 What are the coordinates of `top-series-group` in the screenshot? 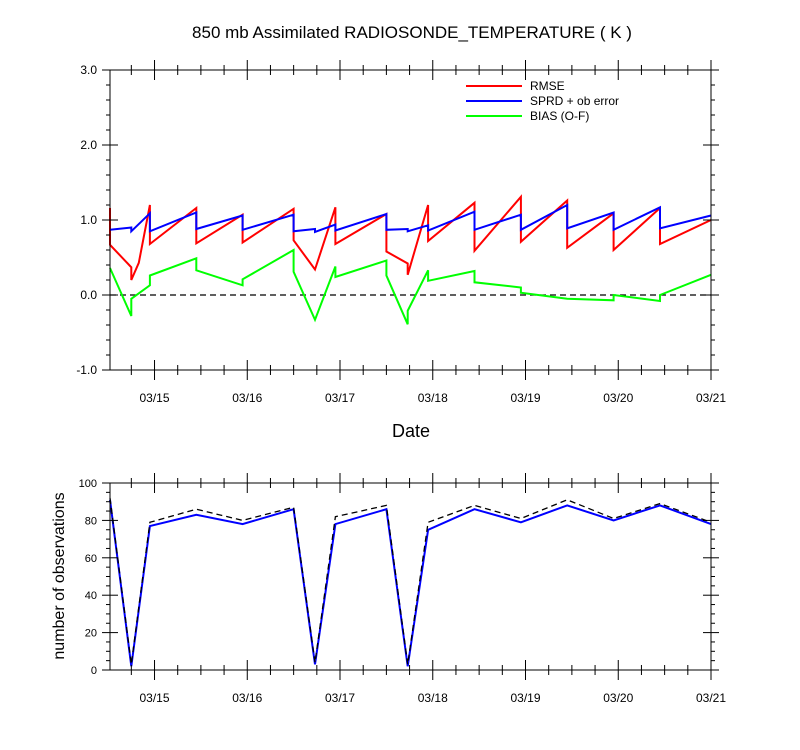 It's located at (410, 259).